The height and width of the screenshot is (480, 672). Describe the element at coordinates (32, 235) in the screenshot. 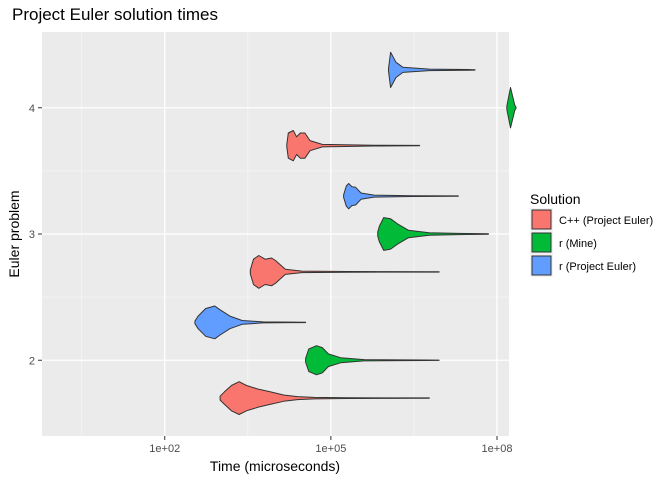

I see `y-tick-label: 3` at that location.